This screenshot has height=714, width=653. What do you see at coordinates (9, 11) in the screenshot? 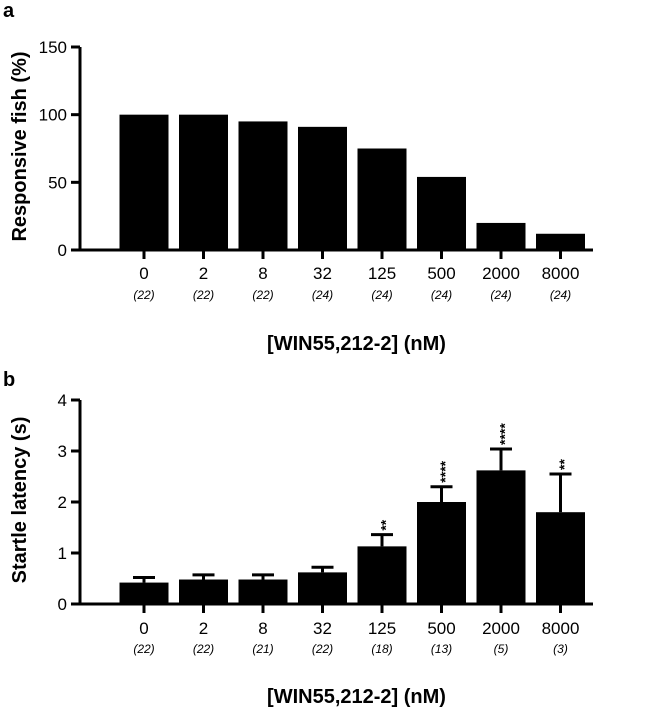
I see `panel-letter-a: a` at bounding box center [9, 11].